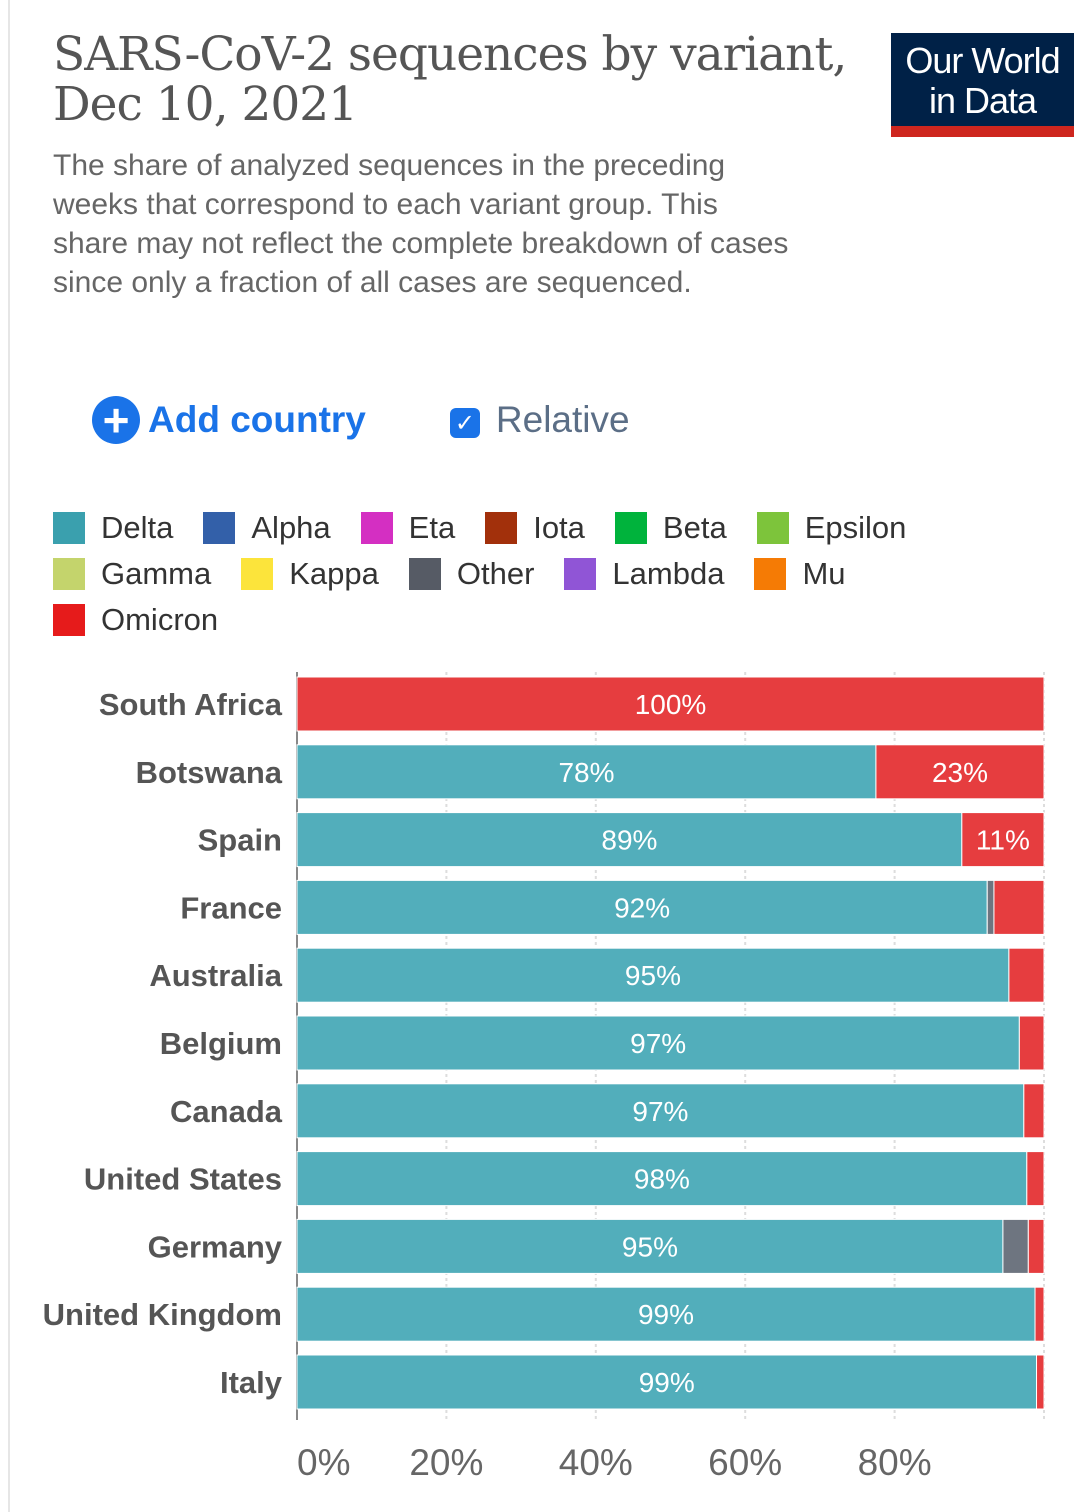 Image resolution: width=1084 pixels, height=1512 pixels. Describe the element at coordinates (446, 1462) in the screenshot. I see `x-tick-label: 20%` at that location.